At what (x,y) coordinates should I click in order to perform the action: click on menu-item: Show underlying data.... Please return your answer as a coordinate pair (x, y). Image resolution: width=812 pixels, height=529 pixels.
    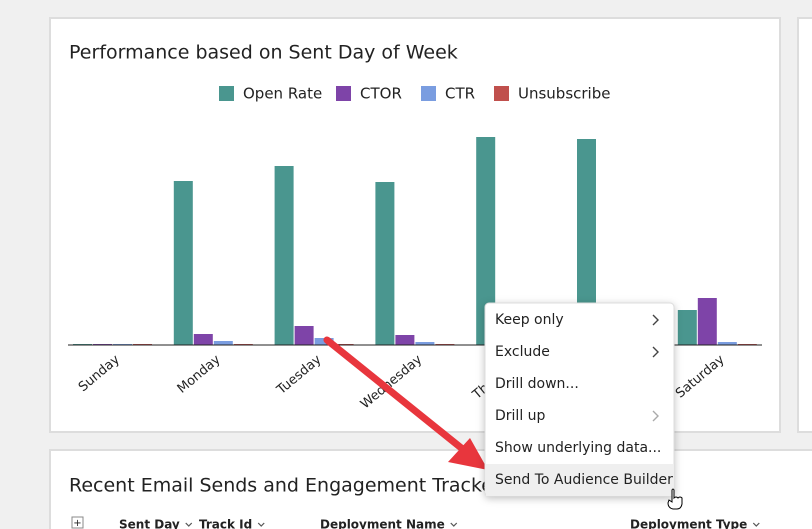
    Looking at the image, I should click on (578, 448).